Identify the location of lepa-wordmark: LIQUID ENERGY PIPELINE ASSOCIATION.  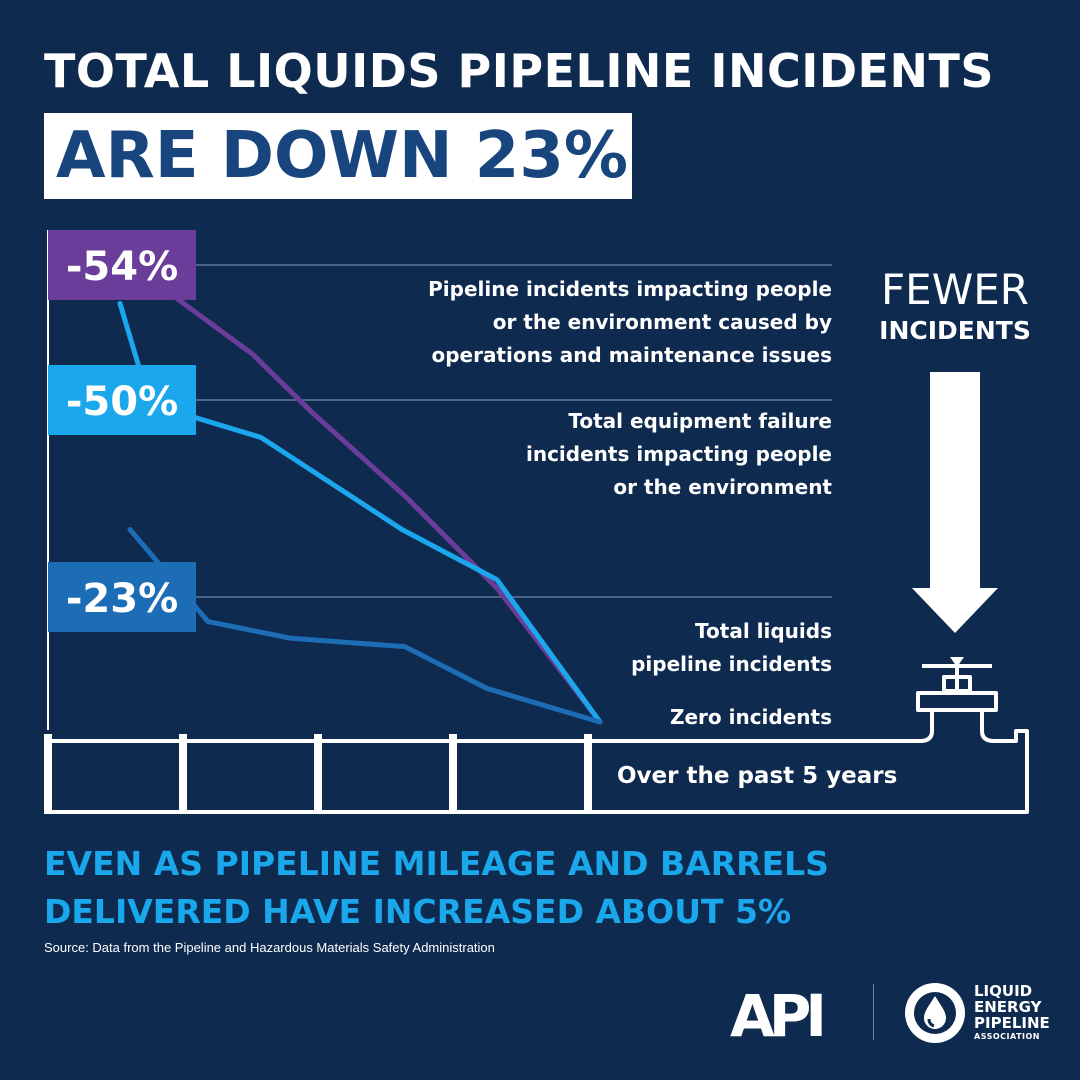
(1012, 1011).